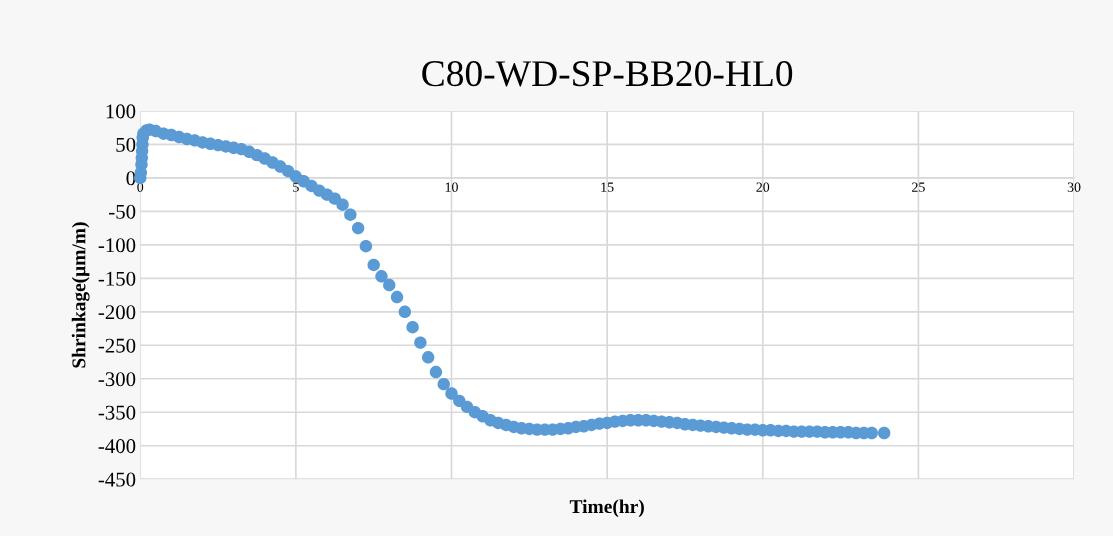 This screenshot has height=536, width=1113. I want to click on y-tick-label: -450, so click(117, 479).